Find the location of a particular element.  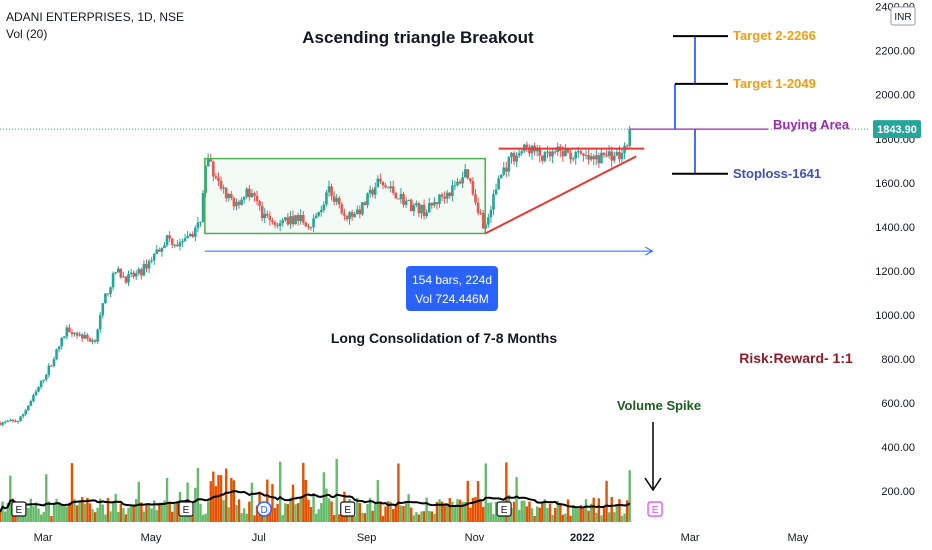

earnings-marker is located at coordinates (19, 509).